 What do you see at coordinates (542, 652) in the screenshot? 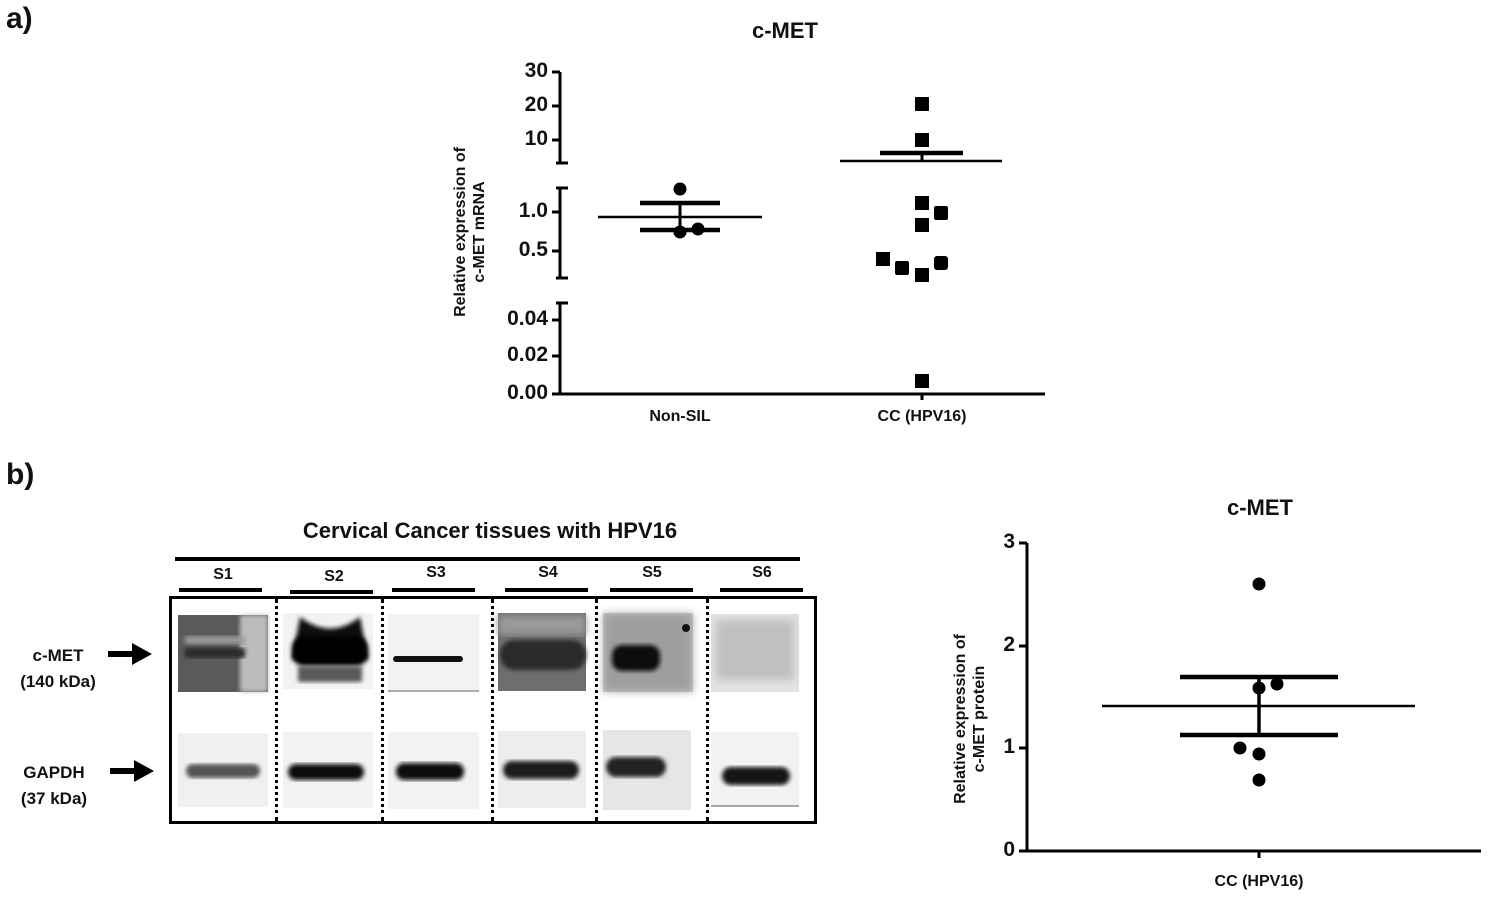
I see `band-s4-c-met` at bounding box center [542, 652].